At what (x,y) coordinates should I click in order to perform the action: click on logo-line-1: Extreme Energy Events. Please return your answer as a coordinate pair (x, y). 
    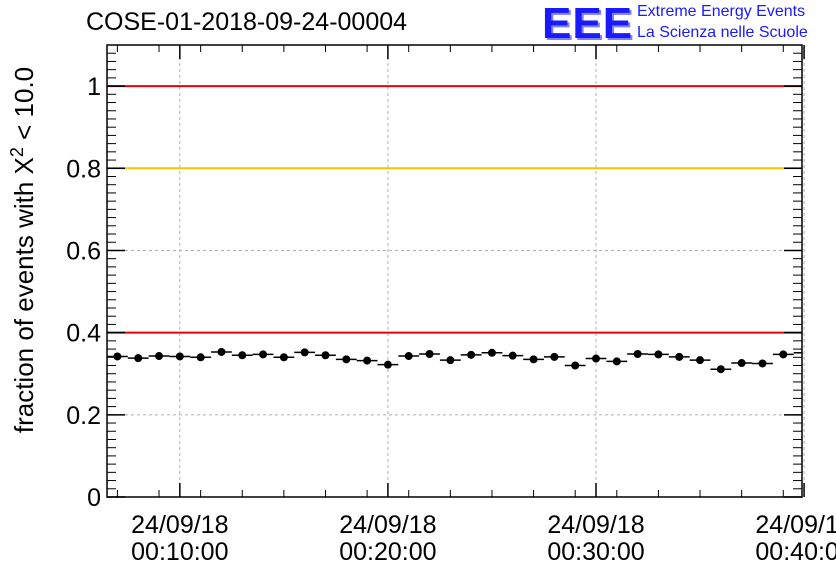
    Looking at the image, I should click on (721, 11).